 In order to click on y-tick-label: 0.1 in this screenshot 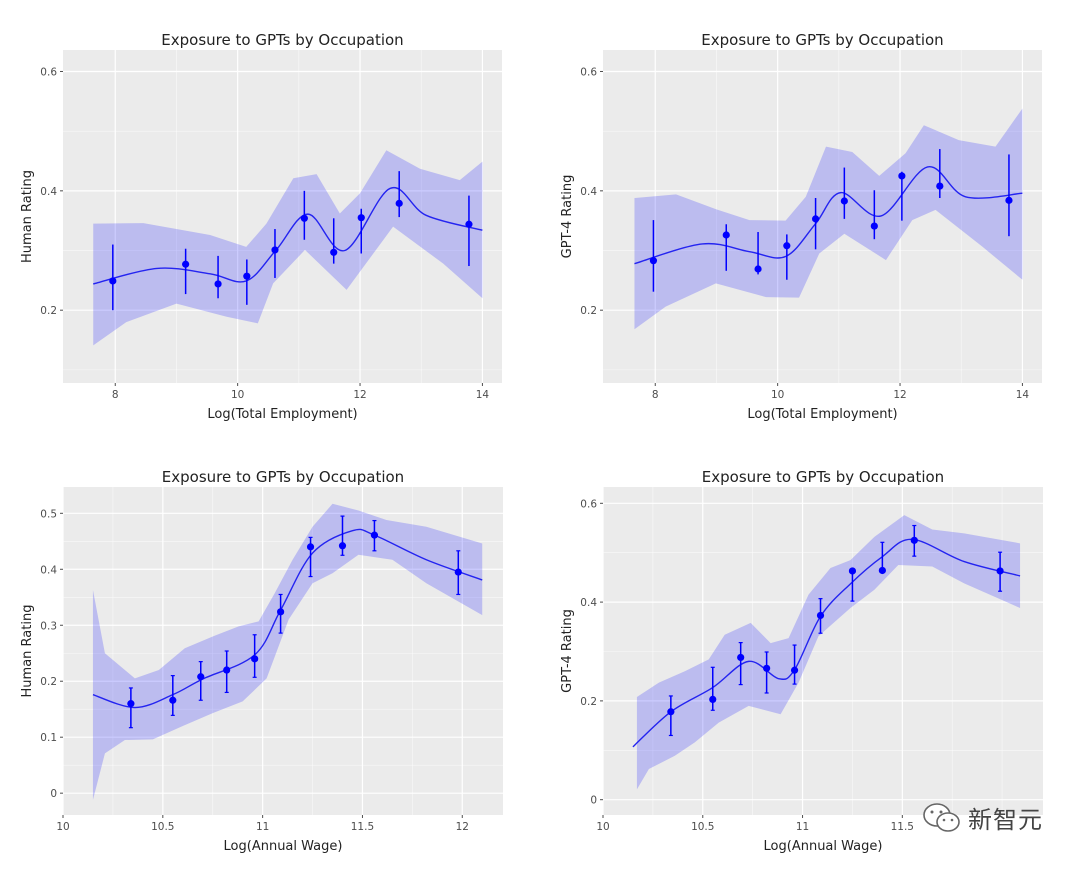, I will do `click(48, 738)`.